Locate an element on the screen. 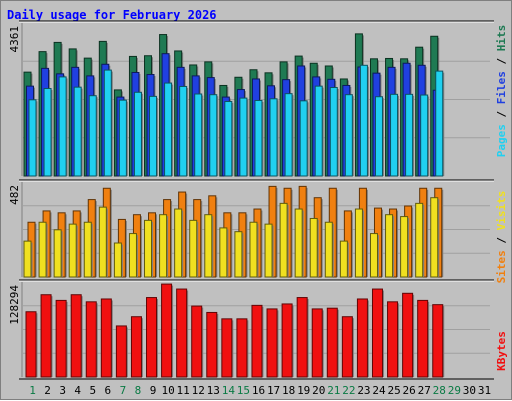 The height and width of the screenshot is (401, 512). x-tick-label-day-16: 16 is located at coordinates (258, 390).